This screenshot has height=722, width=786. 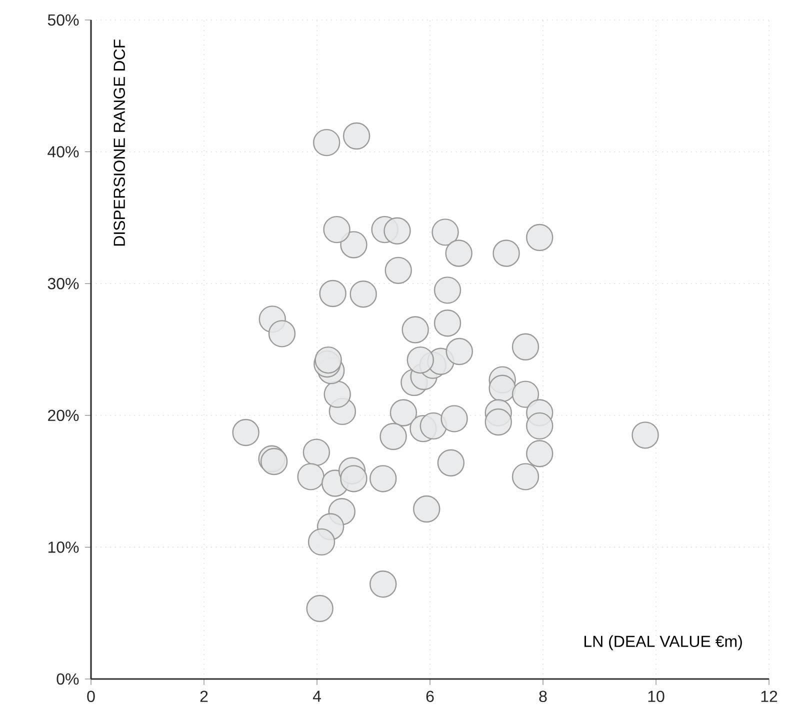 I want to click on y-tick-label: 30%, so click(x=63, y=284).